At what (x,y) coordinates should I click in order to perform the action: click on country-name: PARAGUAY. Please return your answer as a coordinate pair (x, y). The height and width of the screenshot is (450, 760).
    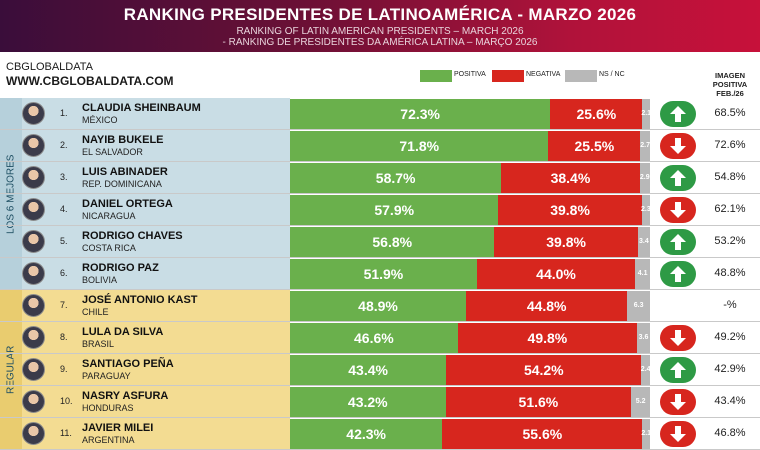
    Looking at the image, I should click on (106, 376).